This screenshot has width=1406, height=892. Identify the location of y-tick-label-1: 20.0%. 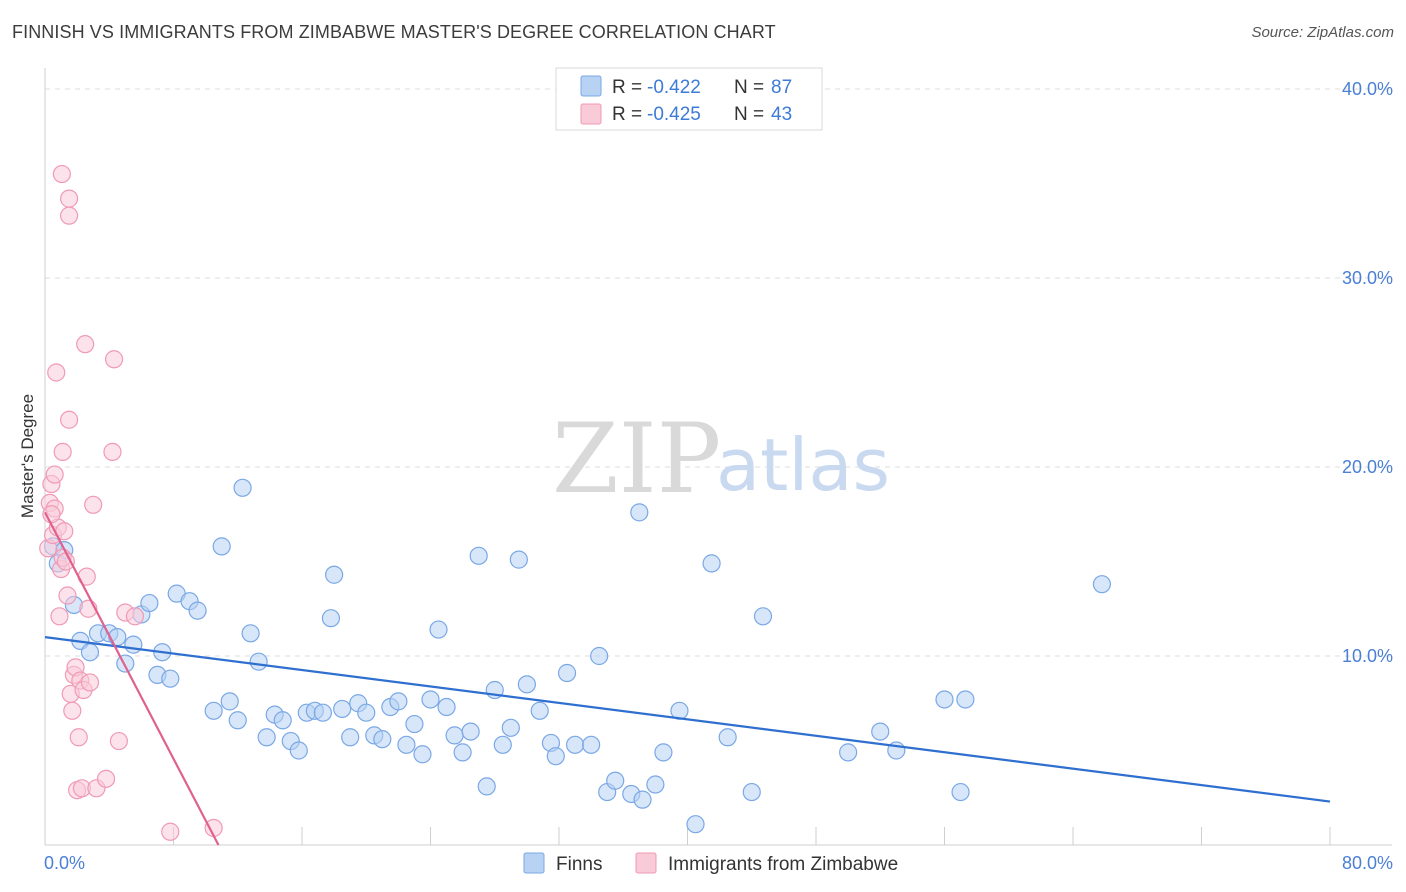
(1367, 467).